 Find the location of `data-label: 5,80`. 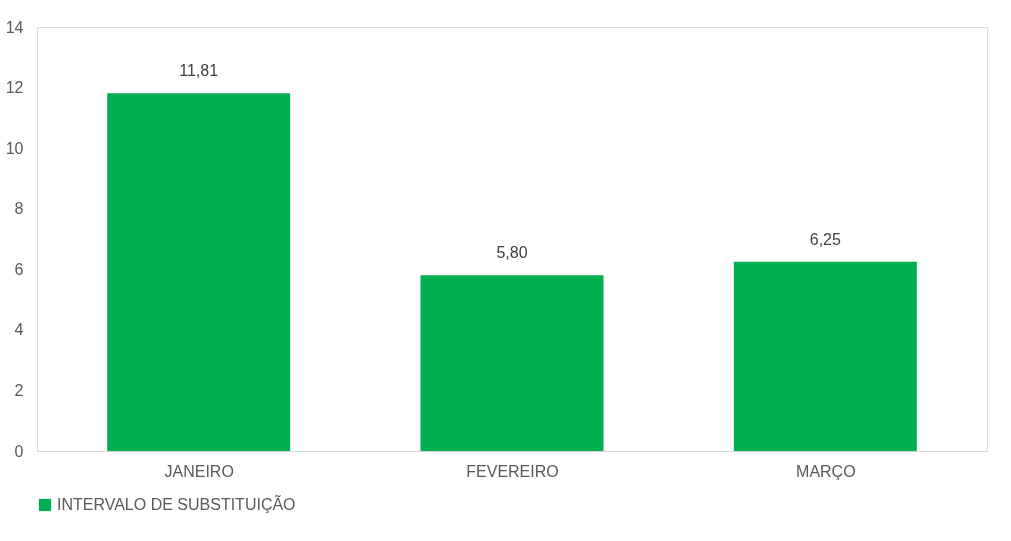

data-label: 5,80 is located at coordinates (512, 253).